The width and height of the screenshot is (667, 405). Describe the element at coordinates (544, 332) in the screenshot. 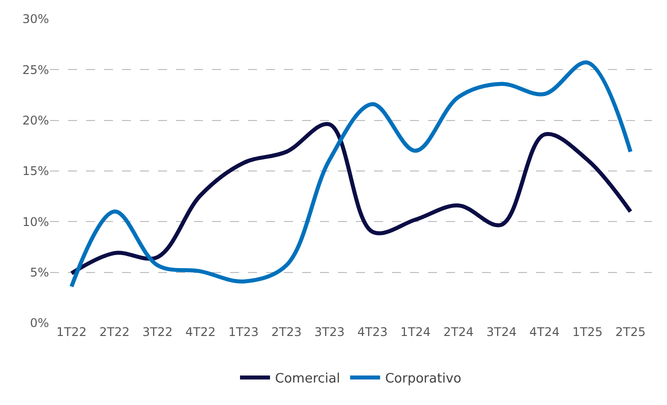

I see `x-tick-label: 4T24` at that location.